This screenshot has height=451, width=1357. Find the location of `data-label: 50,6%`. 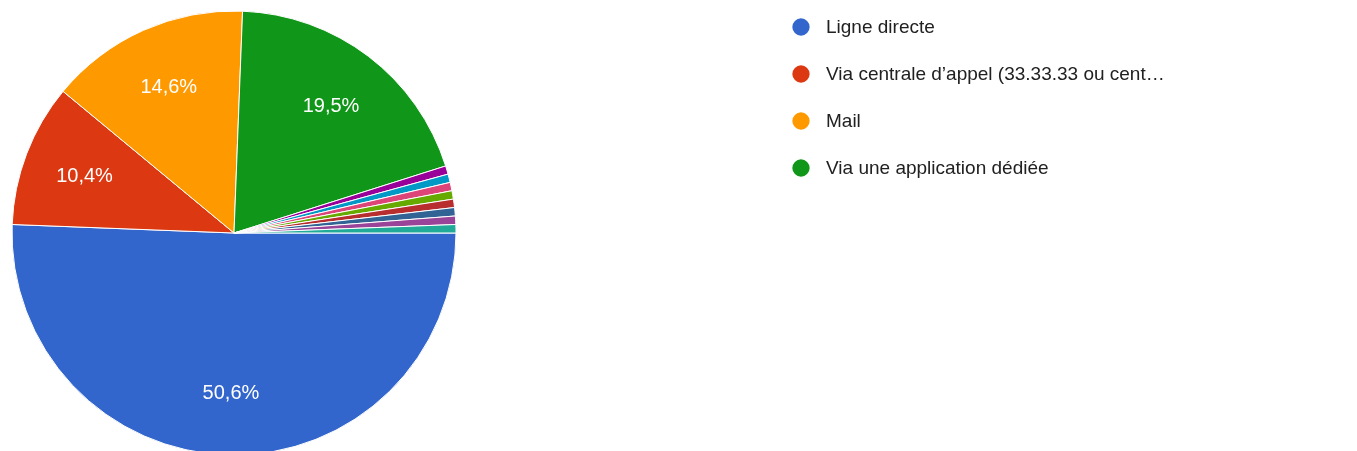

data-label: 50,6% is located at coordinates (231, 391).